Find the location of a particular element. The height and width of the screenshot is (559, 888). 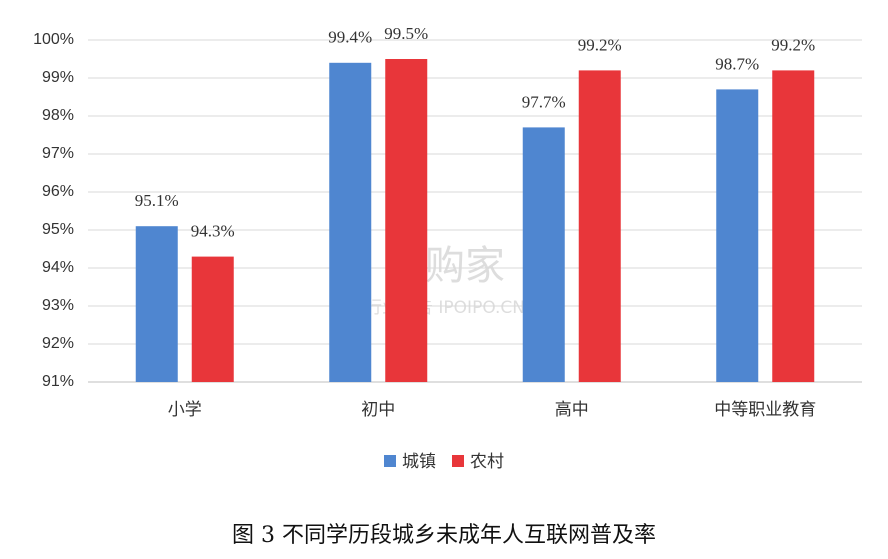

value-label: 95.1% is located at coordinates (157, 200).